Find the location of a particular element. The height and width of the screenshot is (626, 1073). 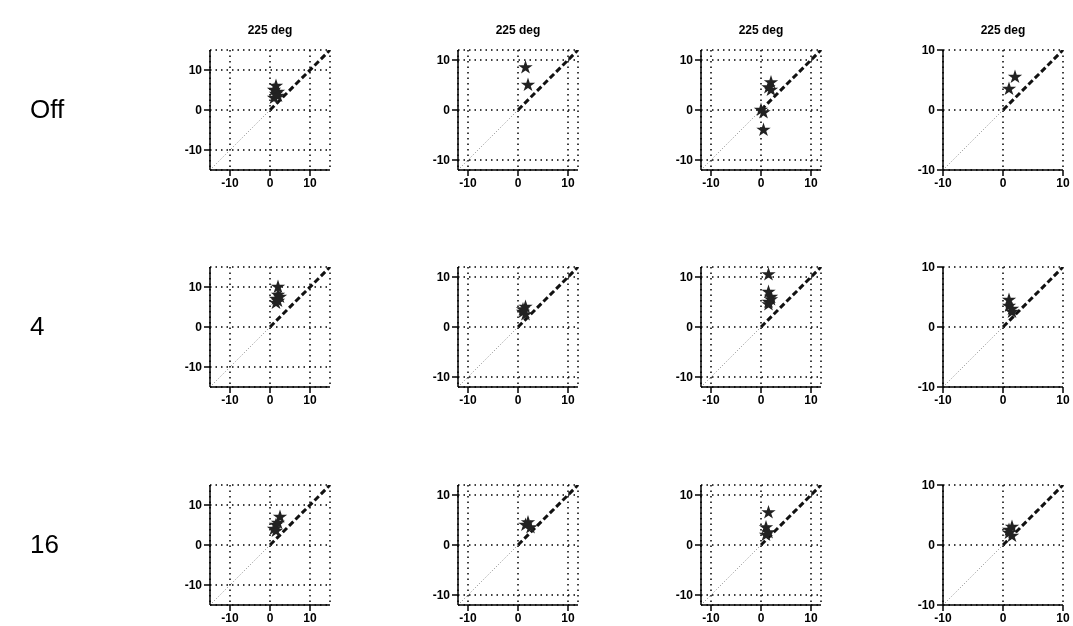

y-axis-title: Off is located at coordinates (47, 109).